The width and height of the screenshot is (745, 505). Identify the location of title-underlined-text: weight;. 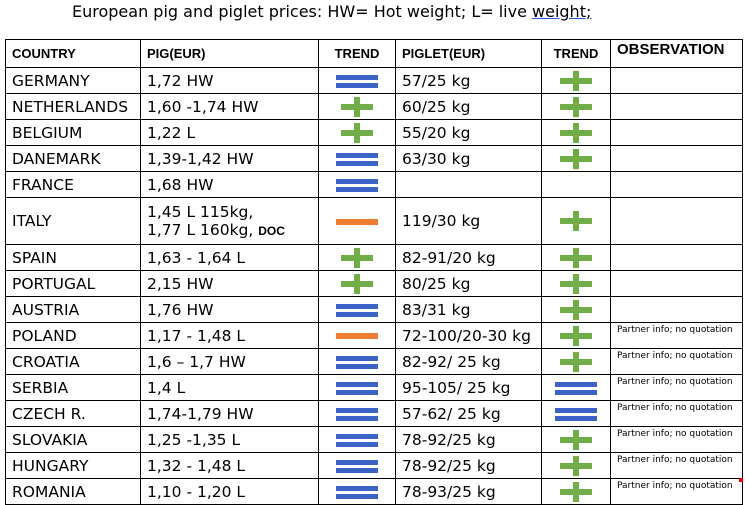
(562, 11).